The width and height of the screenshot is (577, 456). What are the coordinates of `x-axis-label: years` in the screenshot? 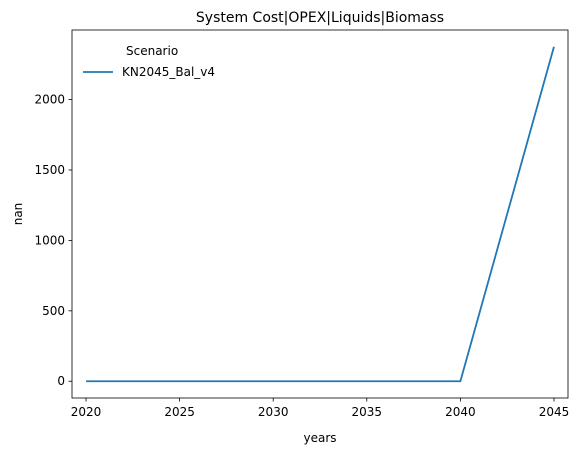 It's located at (319, 438).